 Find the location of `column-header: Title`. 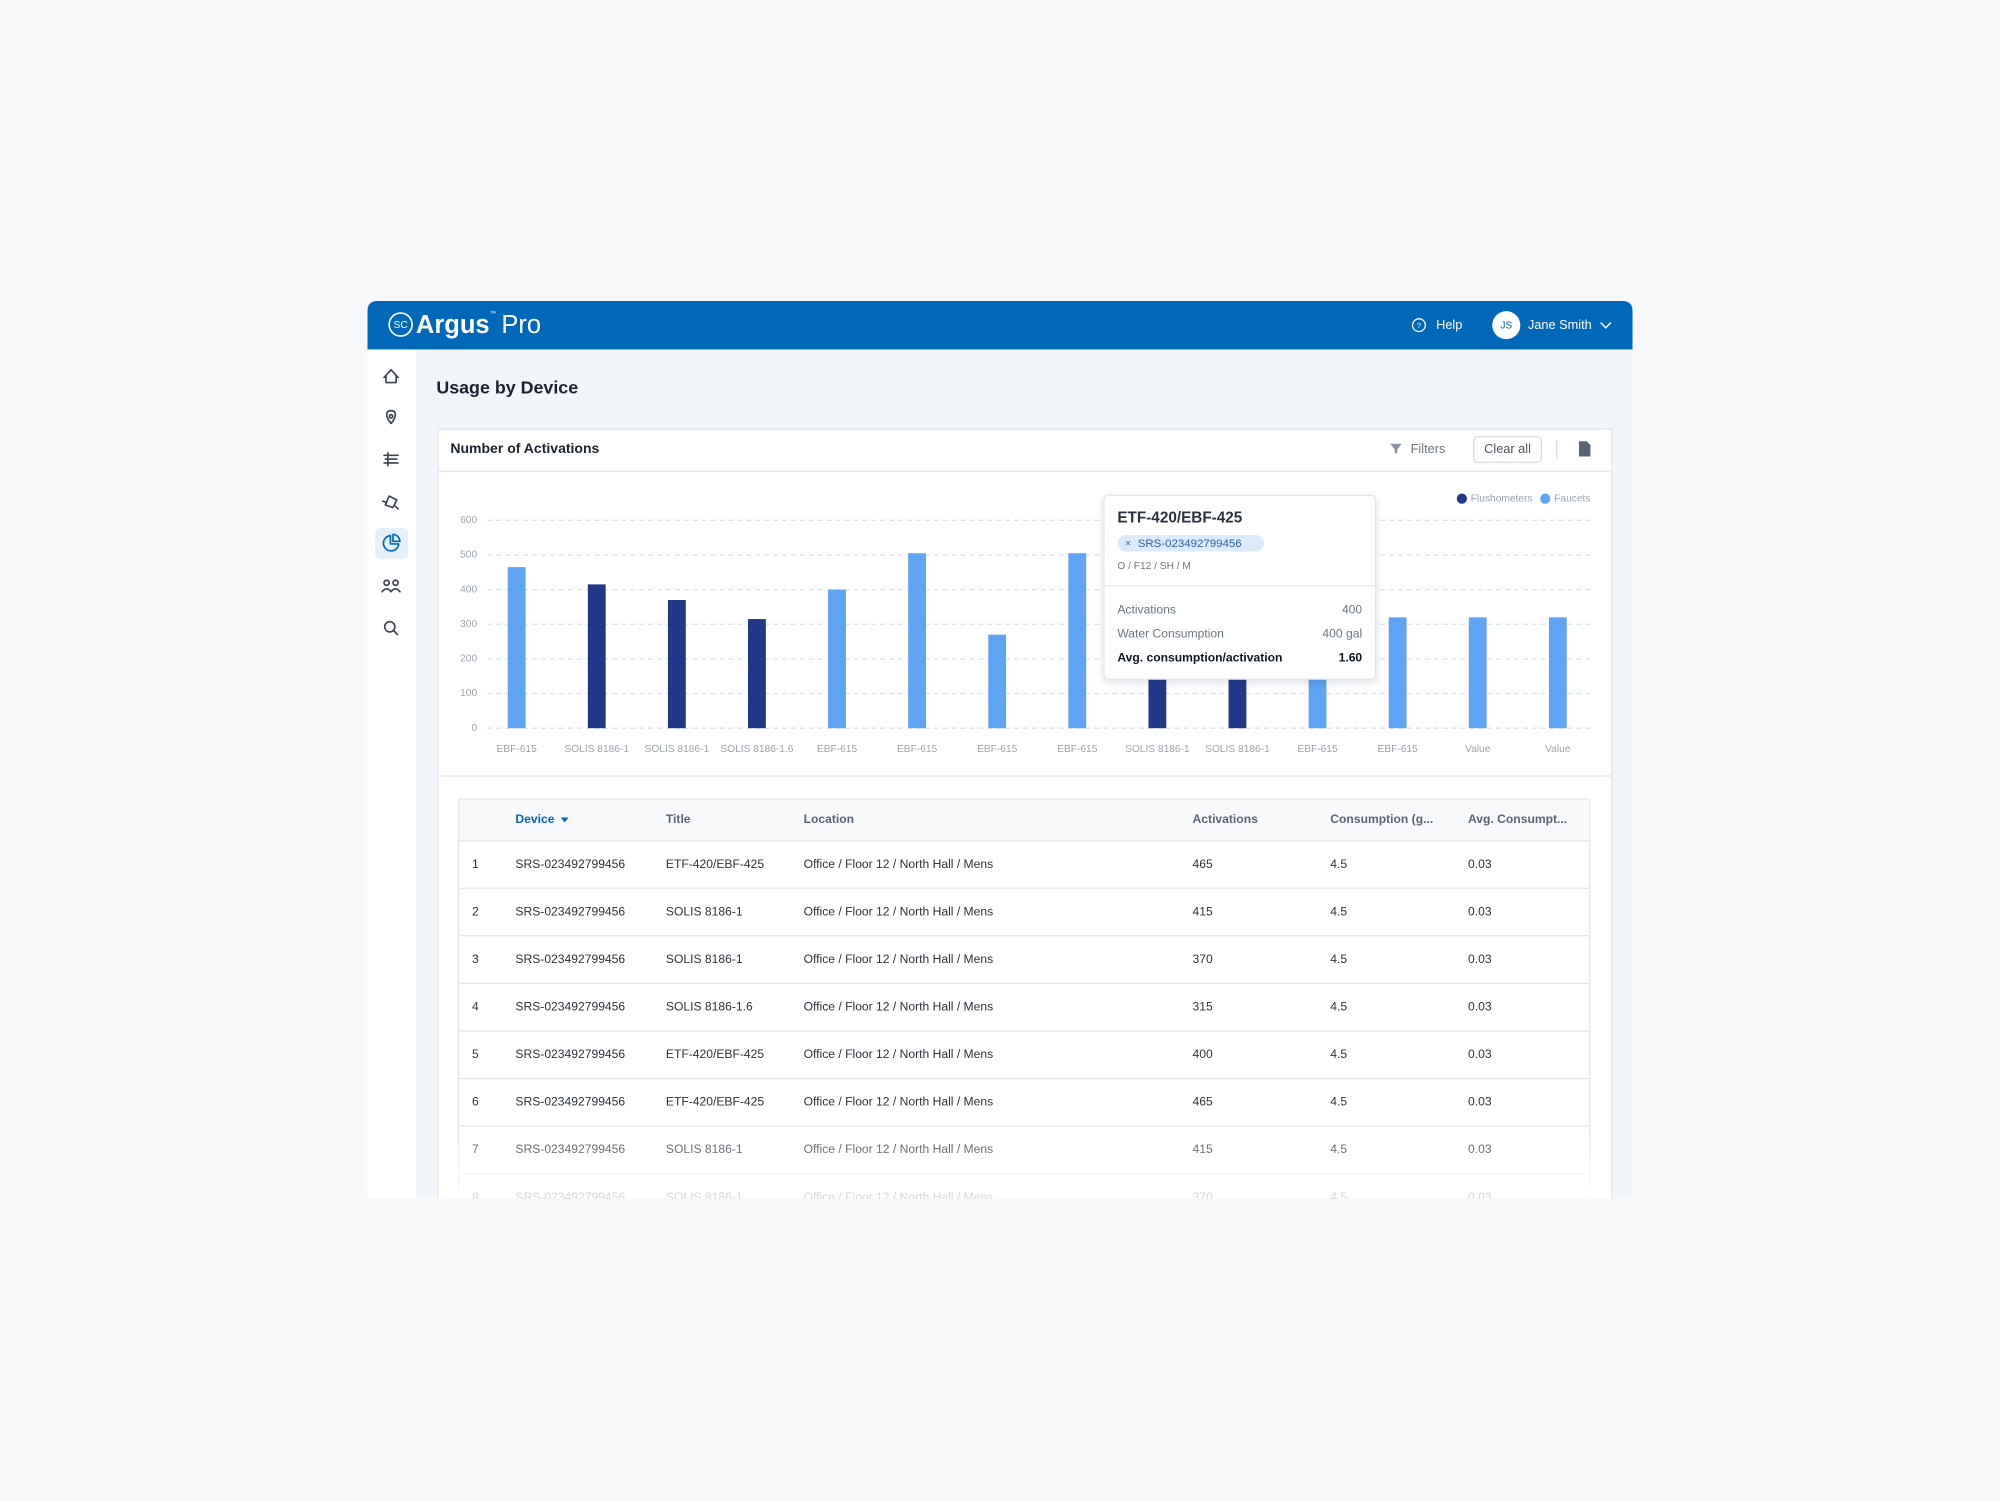

column-header: Title is located at coordinates (678, 819).